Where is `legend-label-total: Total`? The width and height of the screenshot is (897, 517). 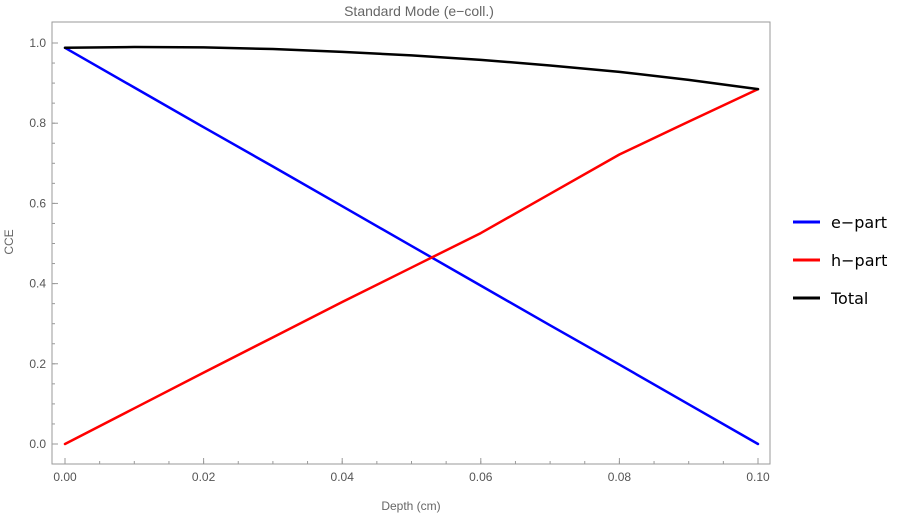
legend-label-total: Total is located at coordinates (849, 298).